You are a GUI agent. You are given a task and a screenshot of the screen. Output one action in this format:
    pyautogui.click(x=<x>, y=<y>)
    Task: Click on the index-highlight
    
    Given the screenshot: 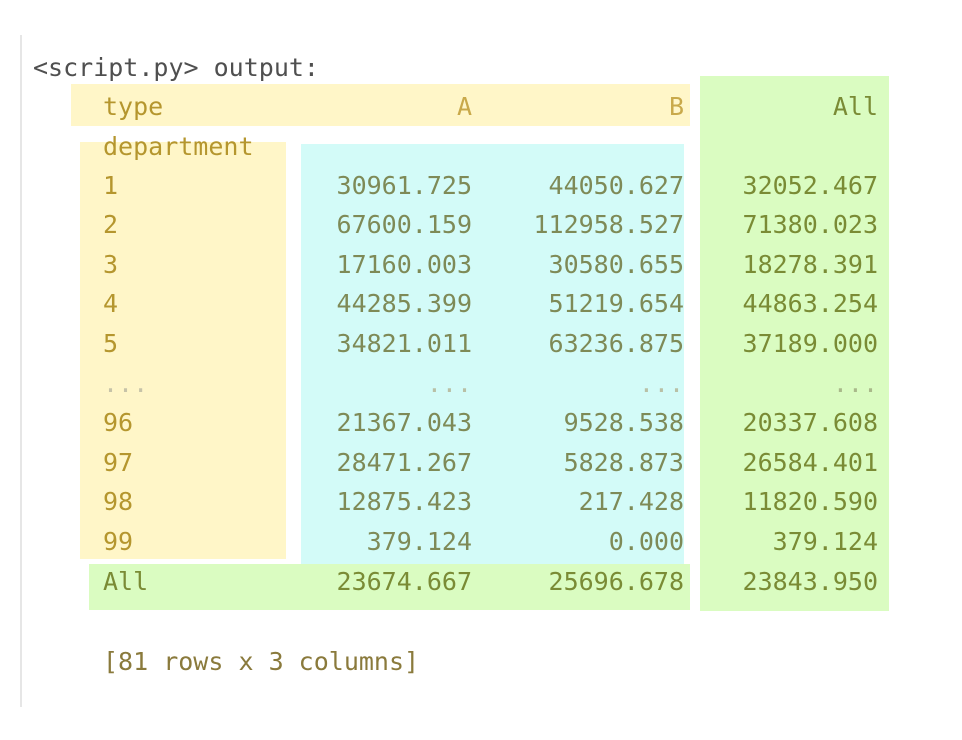 What is the action you would take?
    pyautogui.click(x=183, y=350)
    